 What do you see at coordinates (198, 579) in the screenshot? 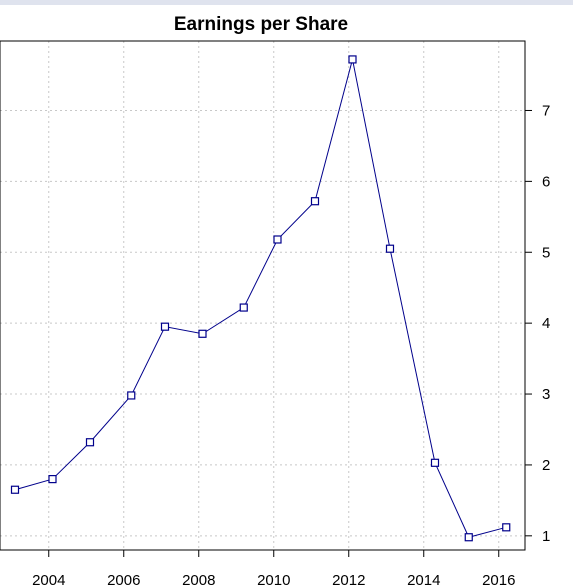
I see `x-tick-label: 2008` at bounding box center [198, 579].